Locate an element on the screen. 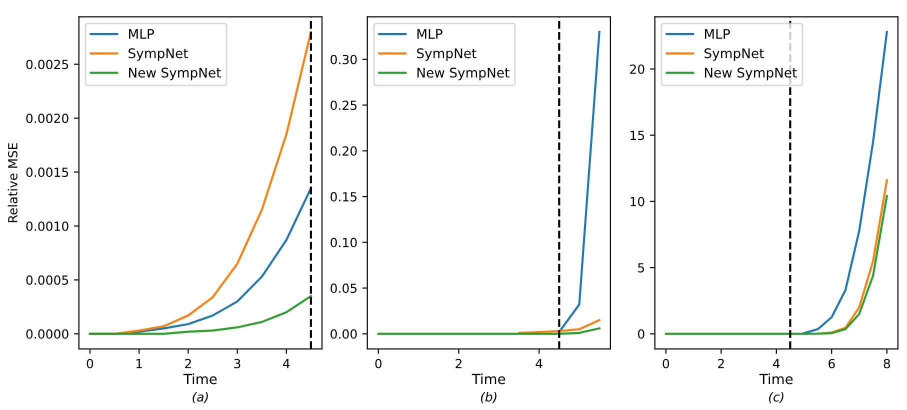 The height and width of the screenshot is (410, 907). y-tick-label: 0.0005 is located at coordinates (47, 280).